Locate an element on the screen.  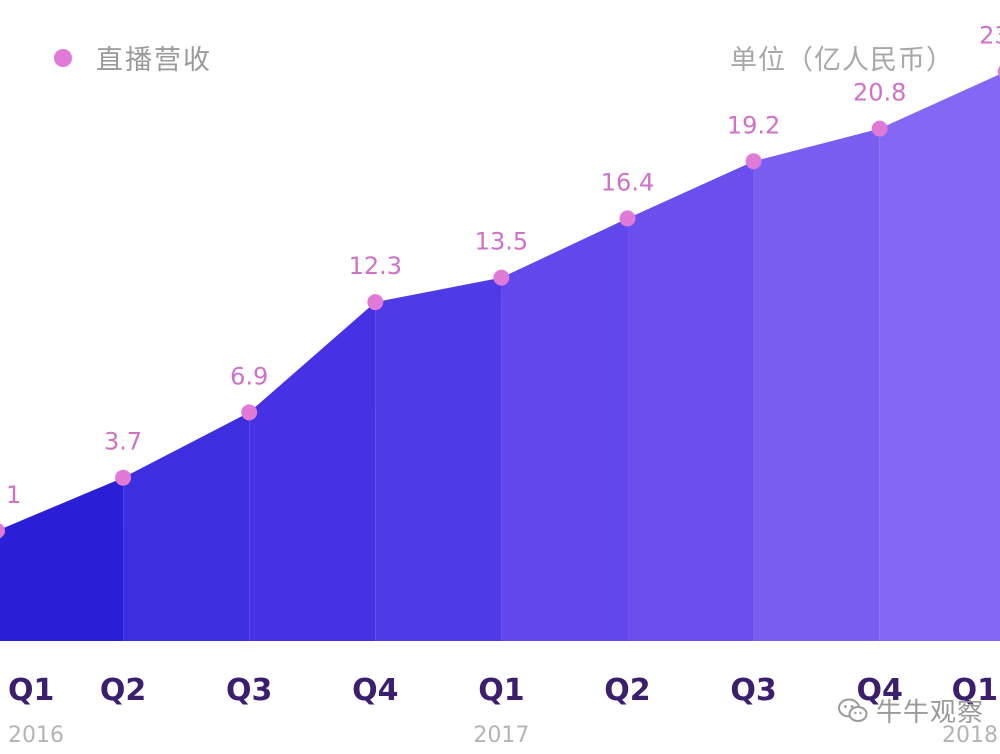
x-tick-label-3: Q3 is located at coordinates (249, 690).